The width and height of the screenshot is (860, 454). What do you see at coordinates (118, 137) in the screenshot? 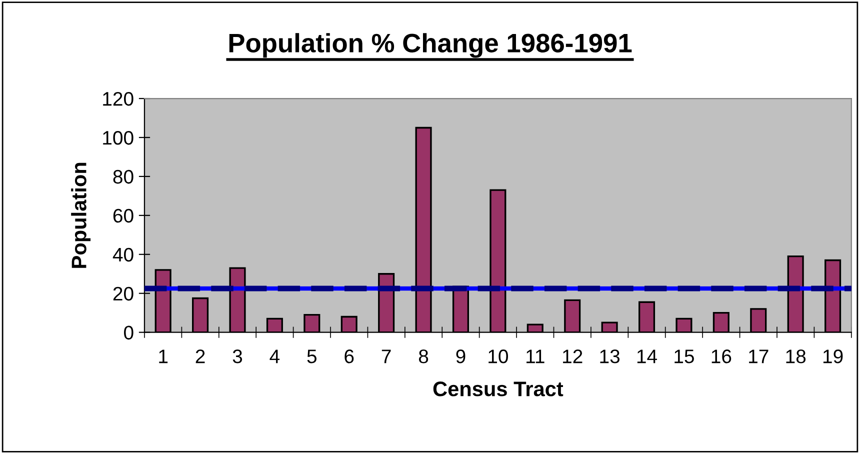
I see `y-tick-label: 100` at bounding box center [118, 137].